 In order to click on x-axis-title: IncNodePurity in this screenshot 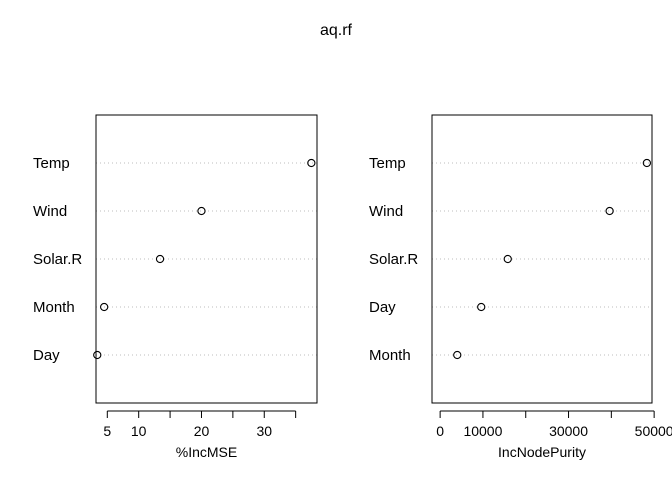, I will do `click(542, 452)`.